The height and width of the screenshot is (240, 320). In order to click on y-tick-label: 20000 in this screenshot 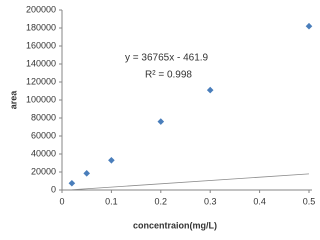, I will do `click(43, 171)`.